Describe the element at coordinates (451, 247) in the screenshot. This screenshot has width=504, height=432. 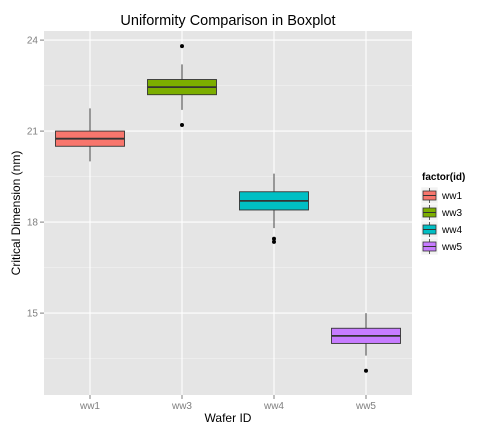
I see `legend-label: ww5` at that location.